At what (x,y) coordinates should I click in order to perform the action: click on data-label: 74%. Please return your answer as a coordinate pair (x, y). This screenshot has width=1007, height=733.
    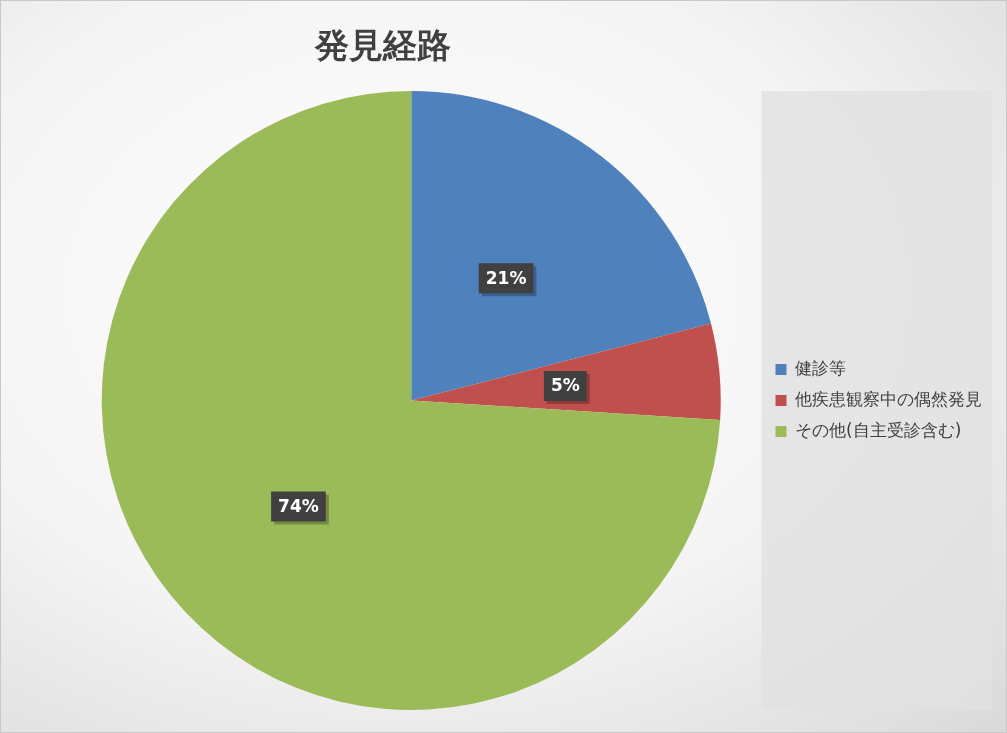
    Looking at the image, I should click on (298, 505).